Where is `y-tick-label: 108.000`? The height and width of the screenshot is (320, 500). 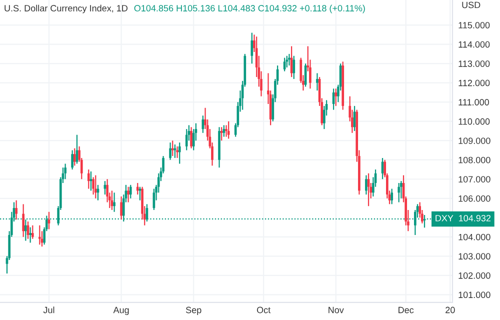 y-tick-label: 108.000 is located at coordinates (474, 160).